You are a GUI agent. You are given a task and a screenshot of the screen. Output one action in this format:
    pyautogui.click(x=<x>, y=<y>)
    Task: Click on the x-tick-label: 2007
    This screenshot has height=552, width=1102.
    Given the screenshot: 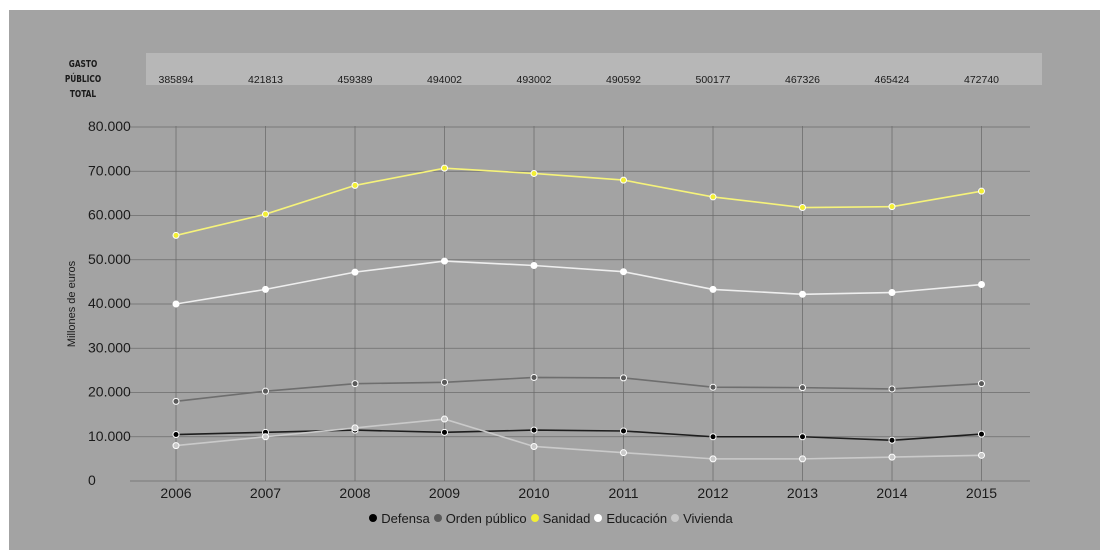 What is the action you would take?
    pyautogui.click(x=265, y=493)
    